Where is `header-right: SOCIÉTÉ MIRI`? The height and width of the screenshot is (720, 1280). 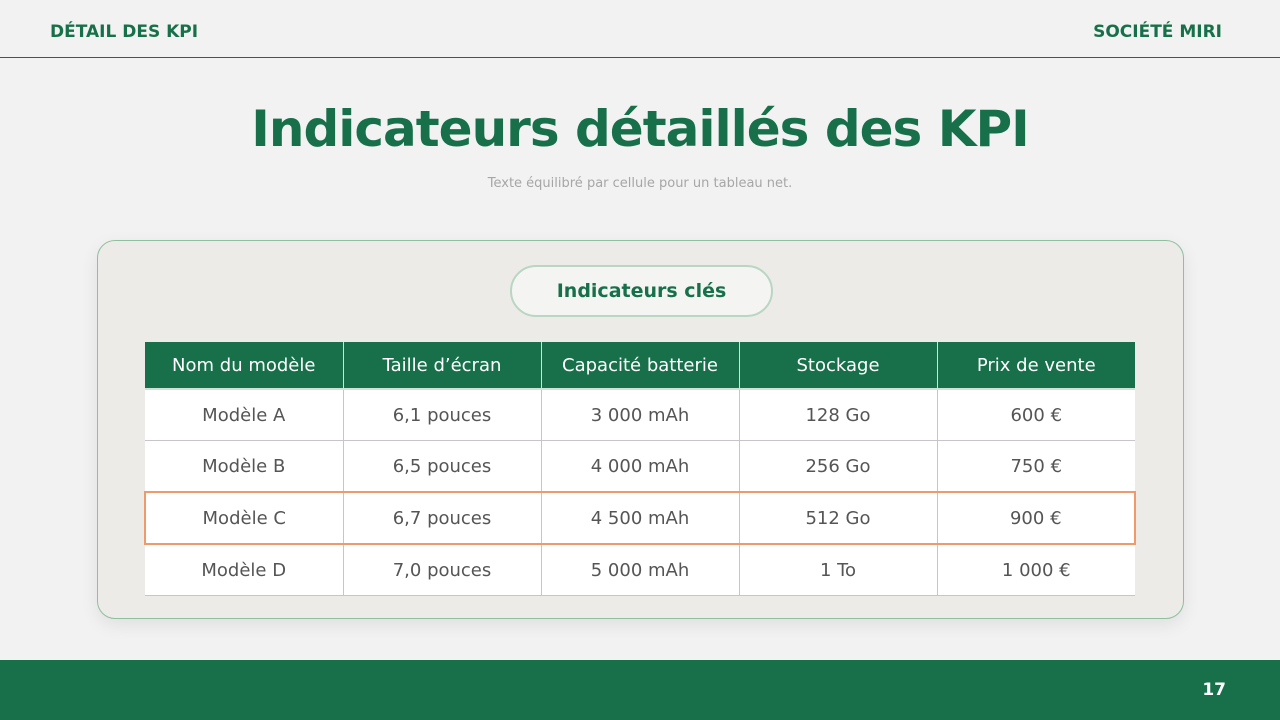
header-right: SOCIÉTÉ MIRI is located at coordinates (1157, 32).